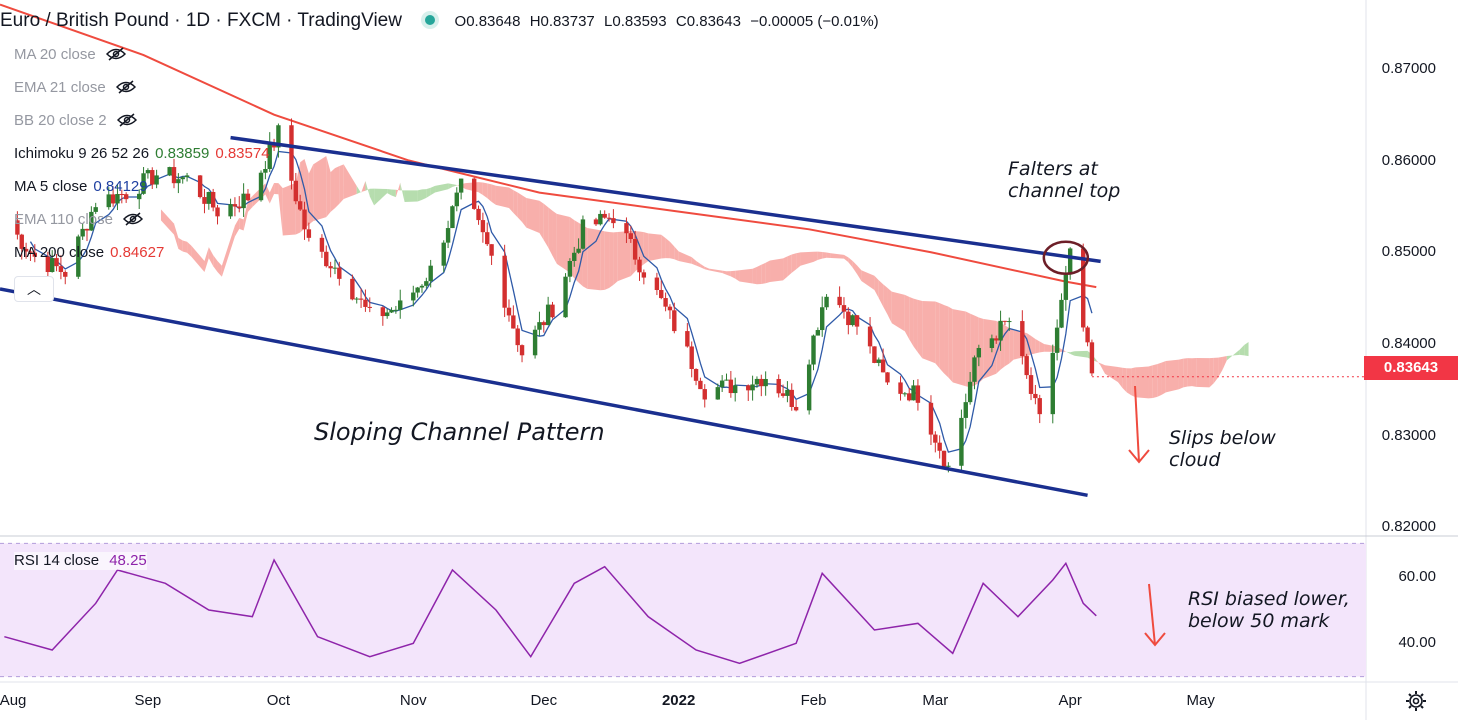  What do you see at coordinates (1408, 435) in the screenshot?
I see `price-tick-label: 0.83000` at bounding box center [1408, 435].